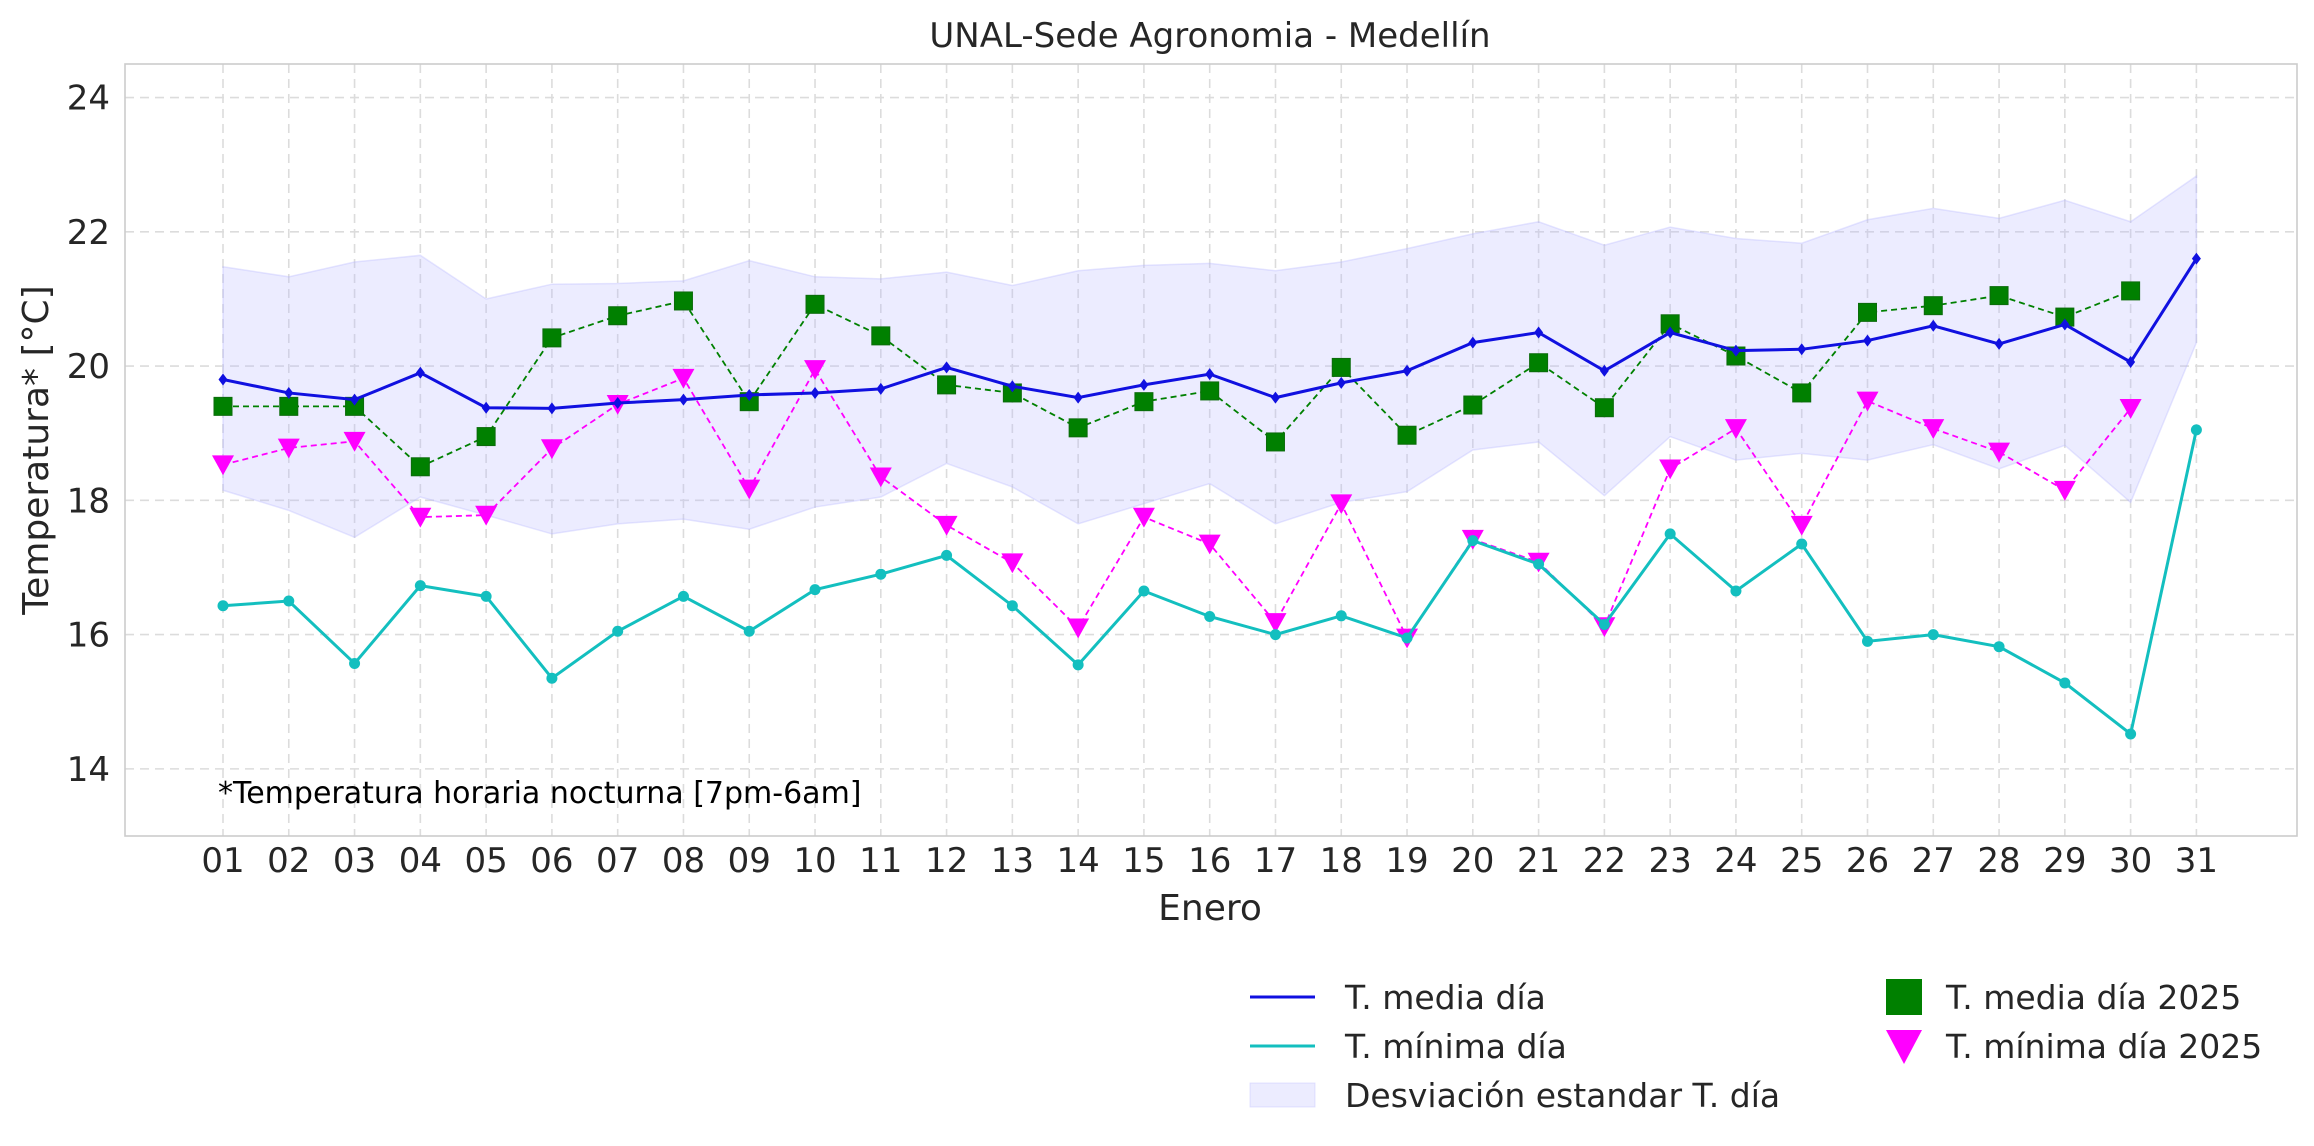  What do you see at coordinates (946, 861) in the screenshot?
I see `x-tick-label: 12` at bounding box center [946, 861].